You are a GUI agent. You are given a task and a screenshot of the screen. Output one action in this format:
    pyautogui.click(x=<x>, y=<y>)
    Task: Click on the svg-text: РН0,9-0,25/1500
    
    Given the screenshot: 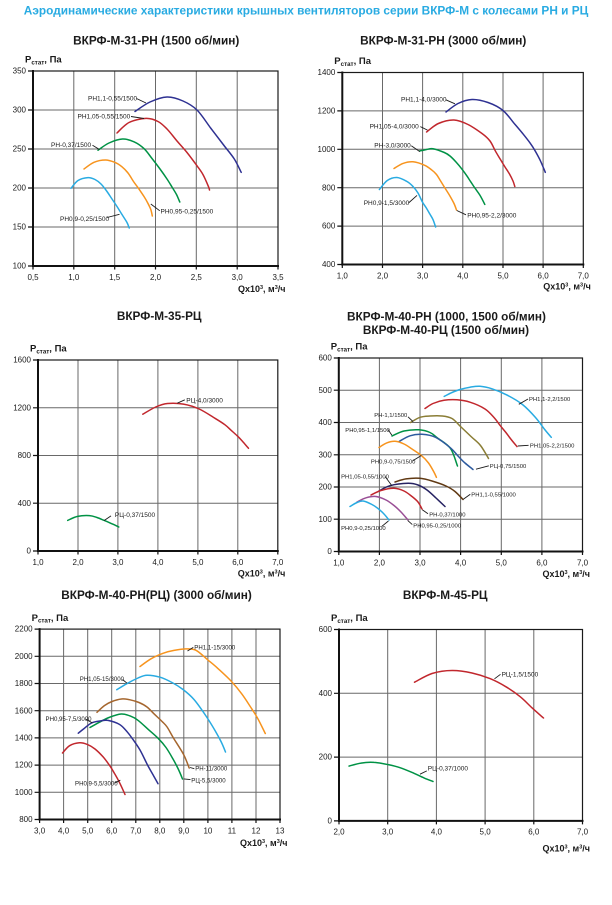 What is the action you would take?
    pyautogui.click(x=85, y=219)
    